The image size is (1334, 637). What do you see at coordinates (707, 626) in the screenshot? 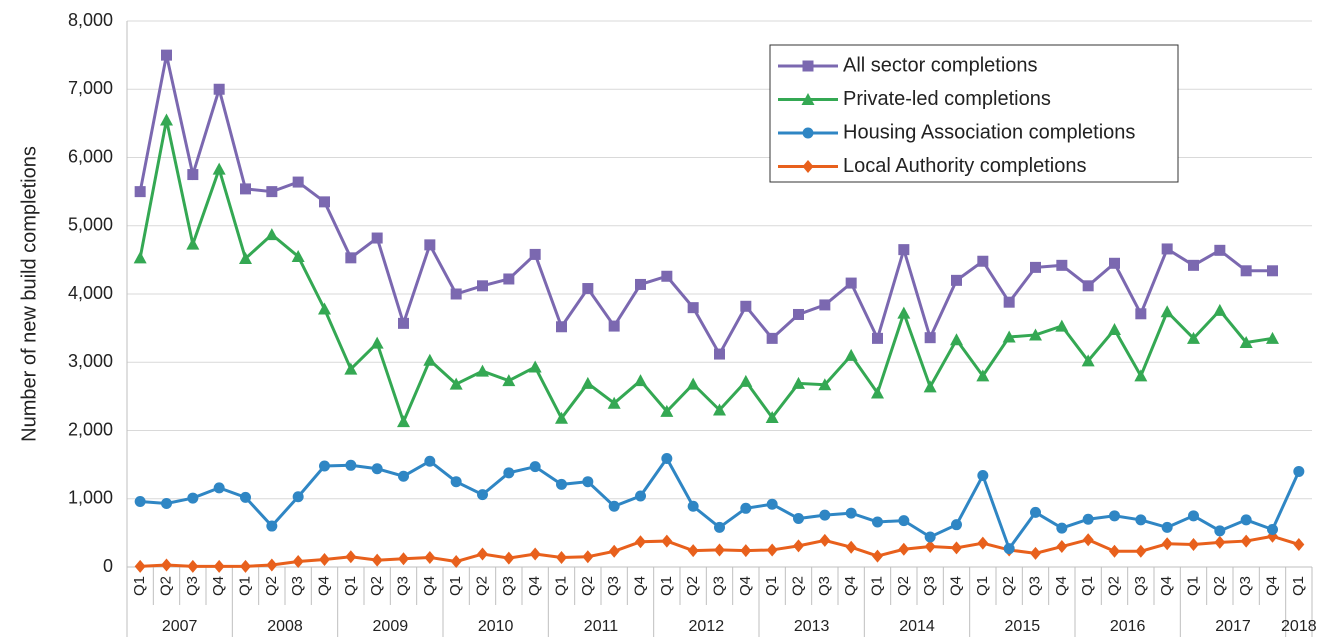
I see `x-group-label: 2012` at bounding box center [707, 626].